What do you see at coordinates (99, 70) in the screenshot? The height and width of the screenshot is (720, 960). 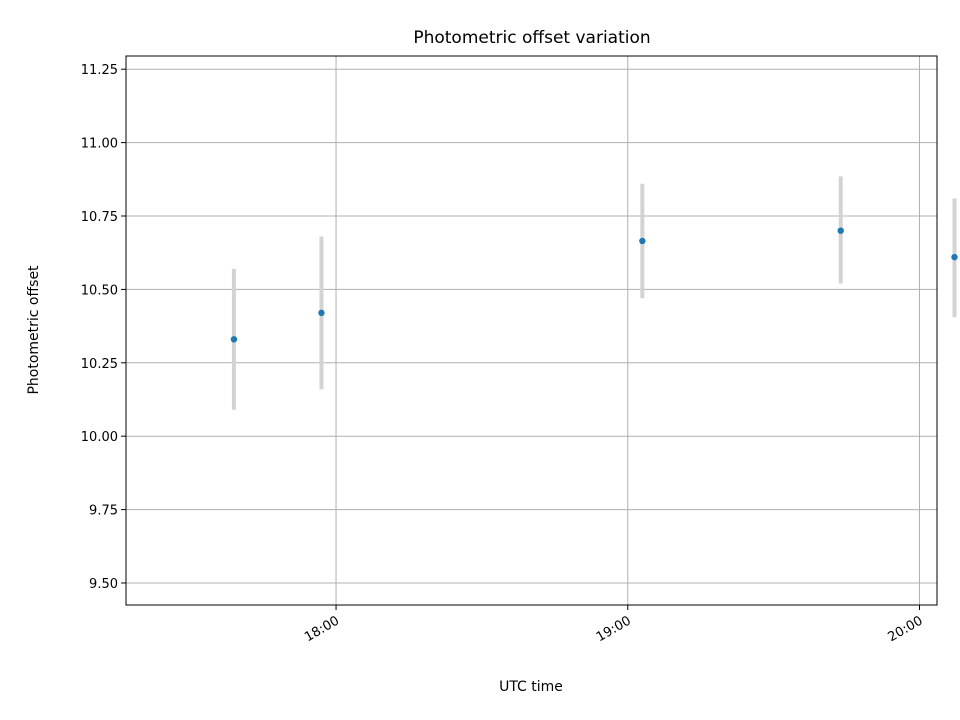 I see `y-tick-label: 11.25` at bounding box center [99, 70].